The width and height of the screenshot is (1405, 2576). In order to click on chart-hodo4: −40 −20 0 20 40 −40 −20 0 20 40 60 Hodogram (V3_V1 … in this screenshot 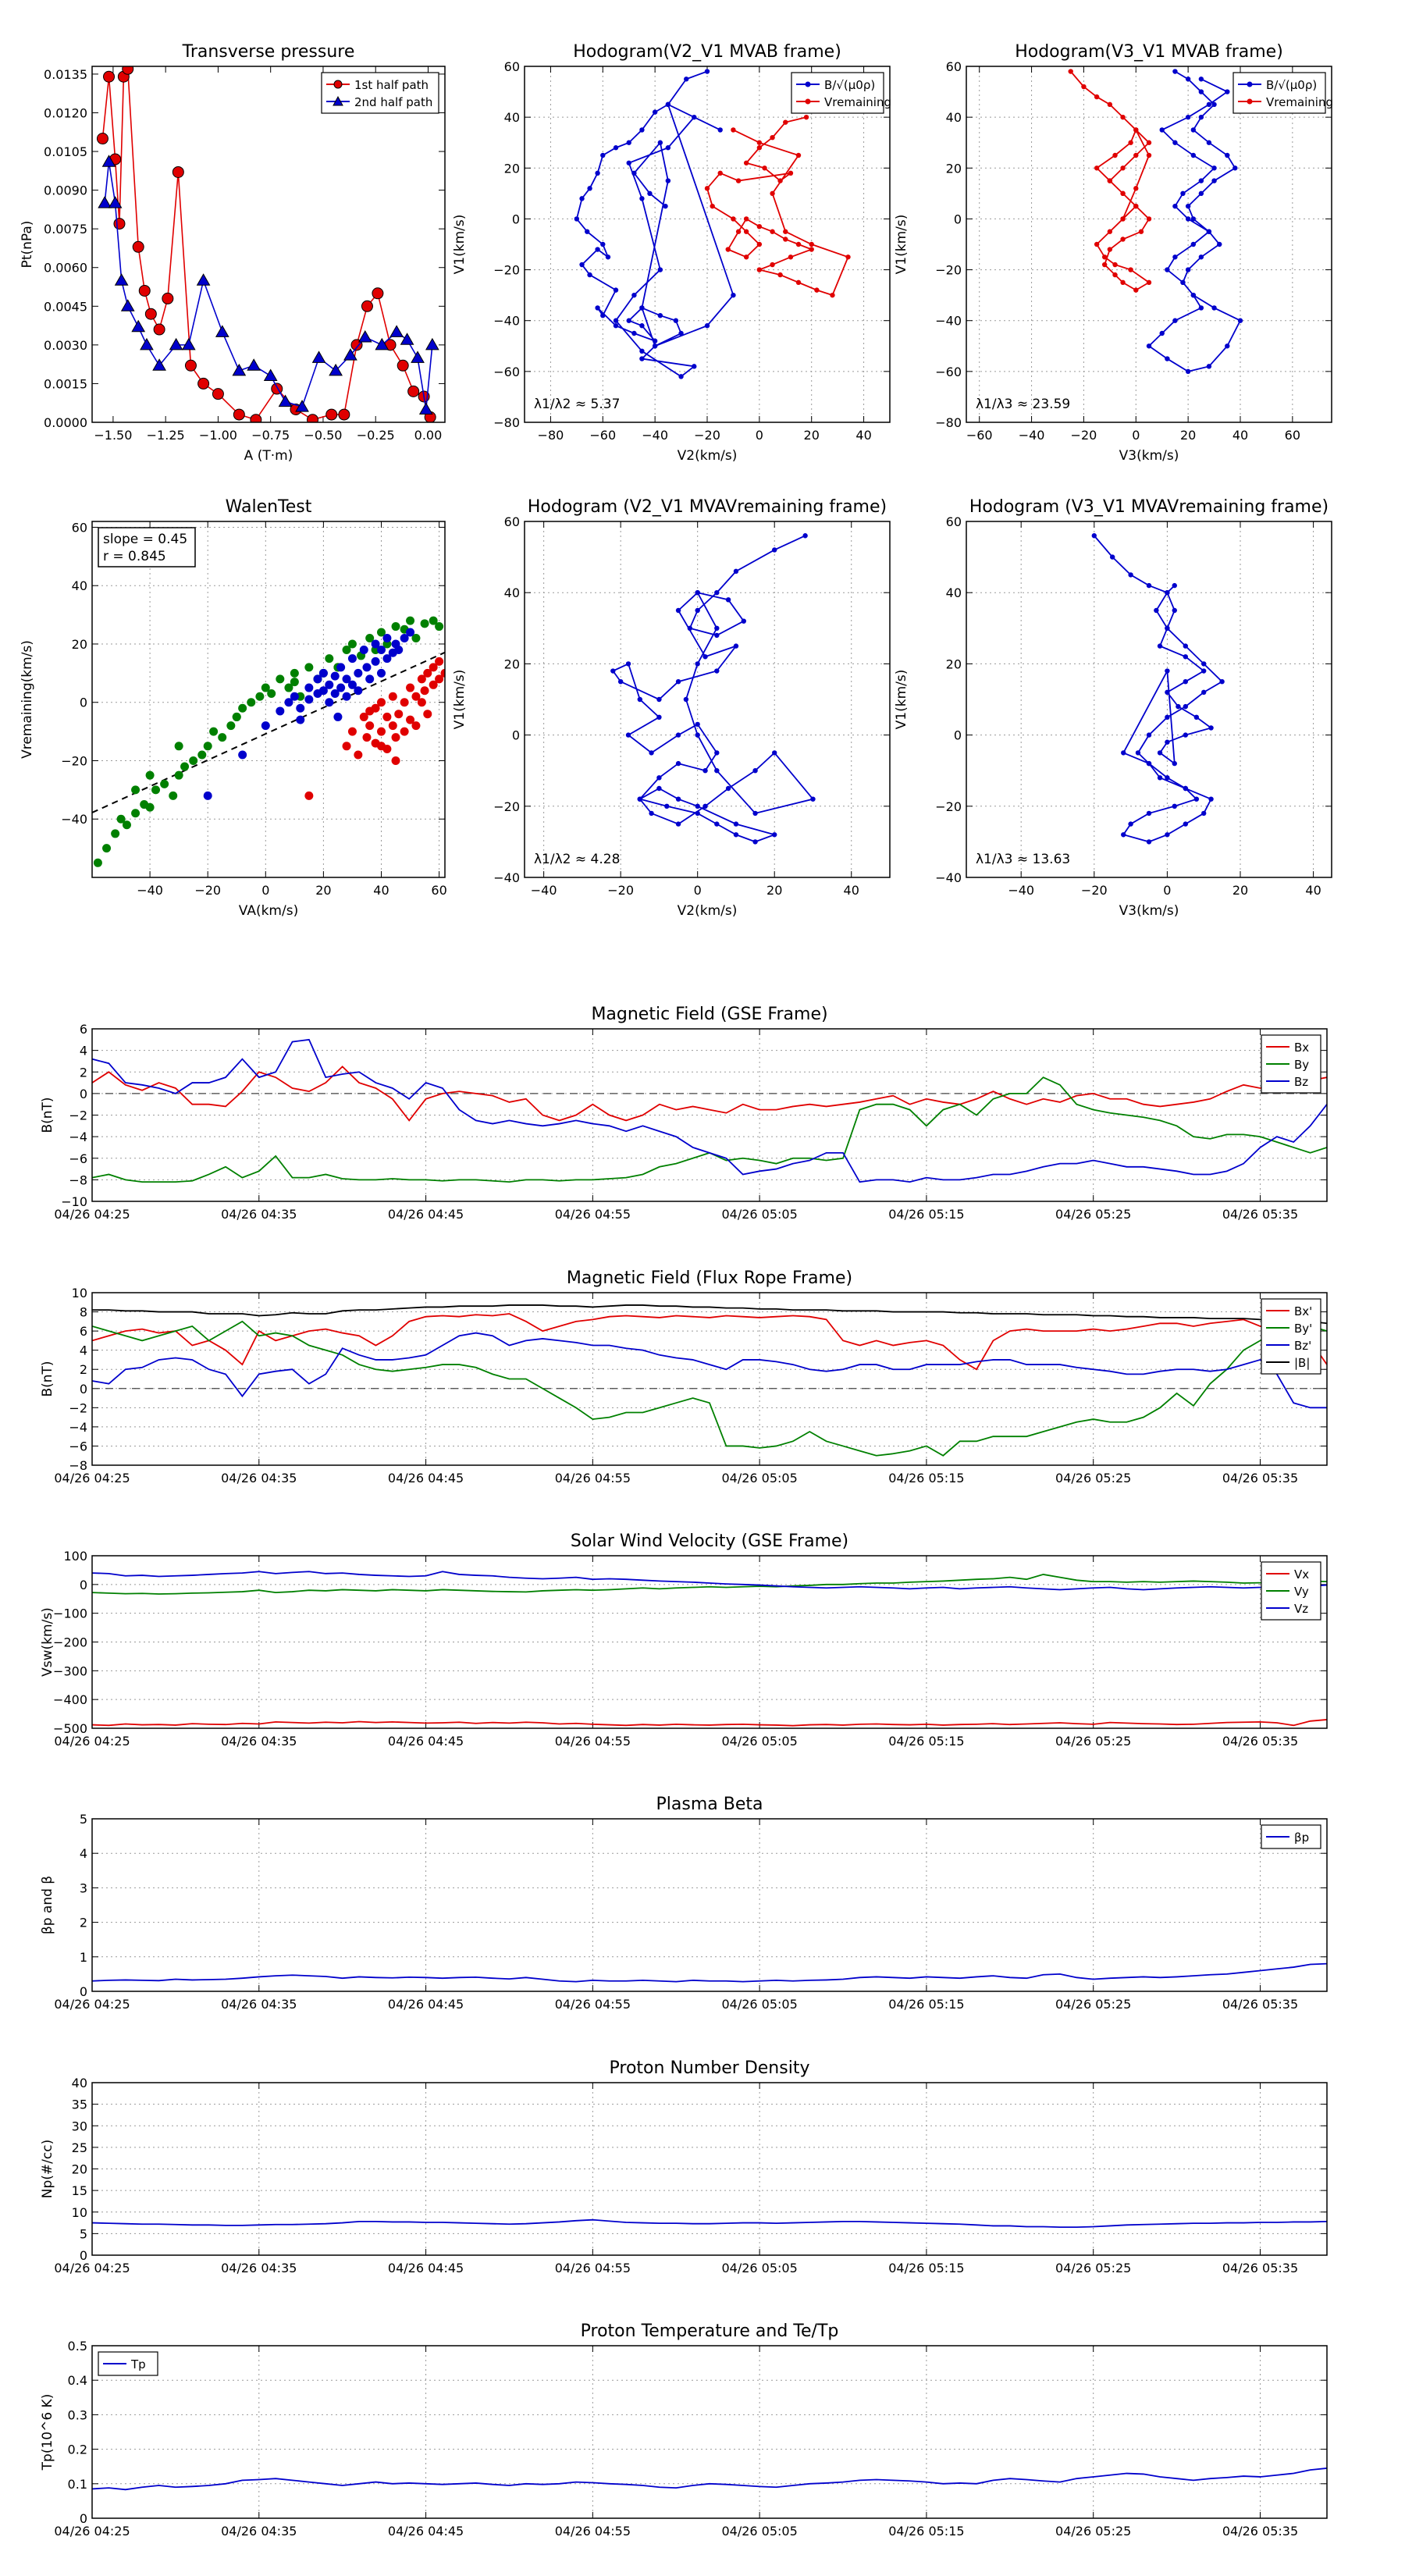, I will do `click(1113, 708)`.